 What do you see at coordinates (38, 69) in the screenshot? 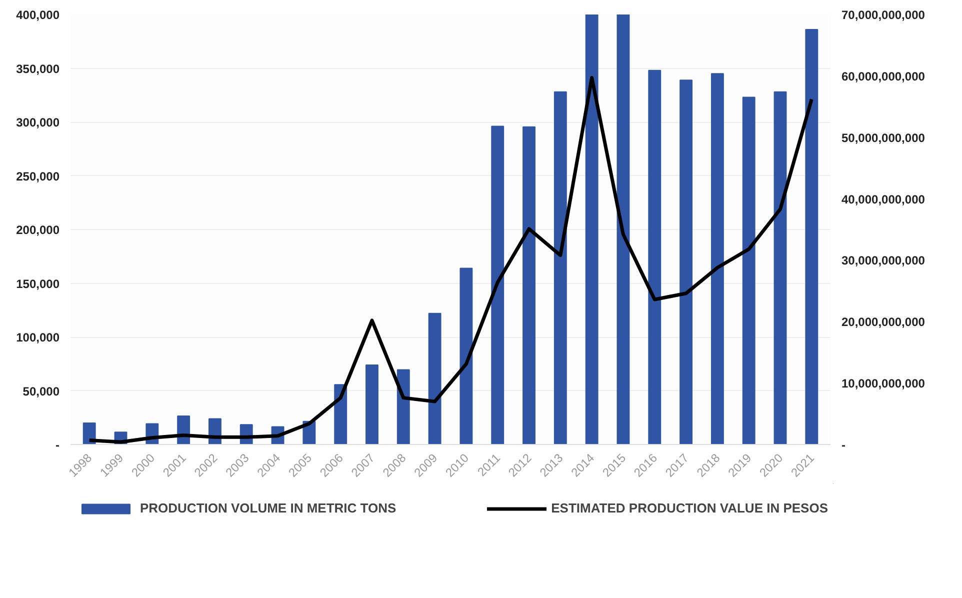
I see `y-tick-label: 350,000` at bounding box center [38, 69].